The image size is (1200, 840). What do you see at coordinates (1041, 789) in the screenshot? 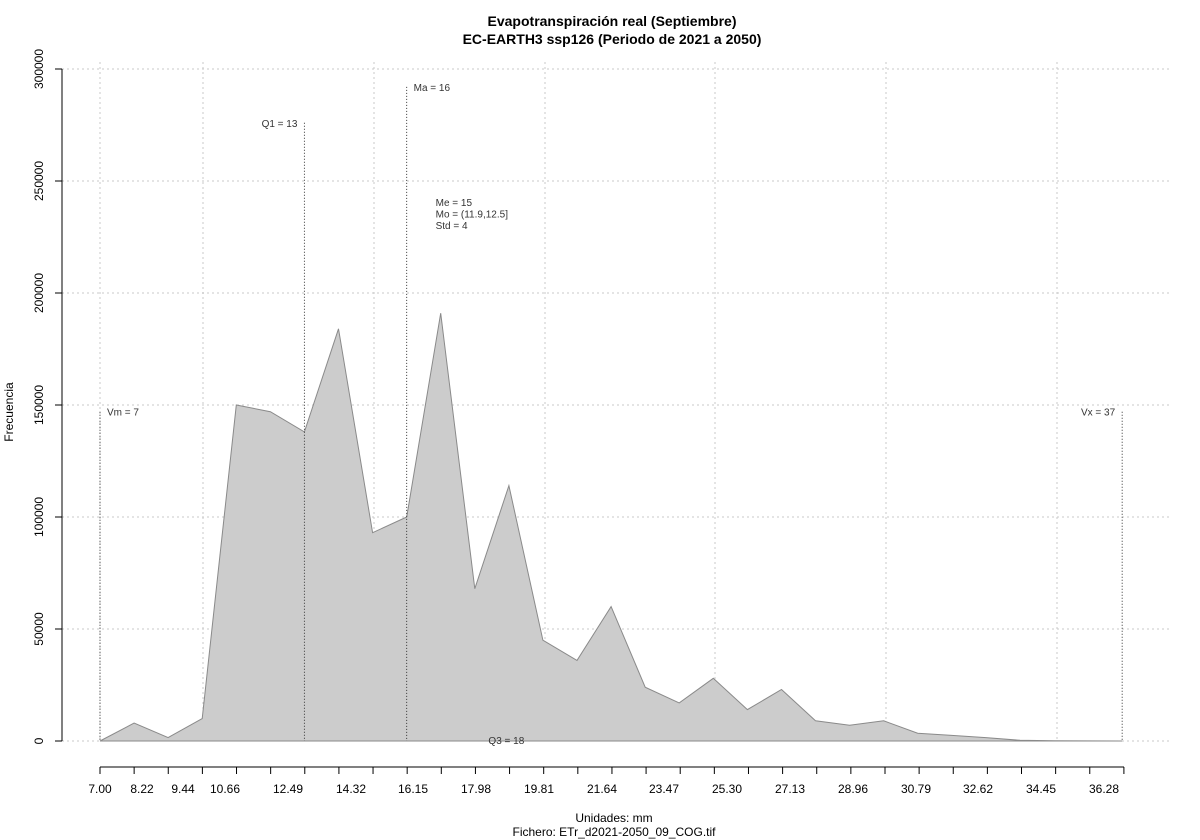
I see `x-tick-label: 34.45` at bounding box center [1041, 789].